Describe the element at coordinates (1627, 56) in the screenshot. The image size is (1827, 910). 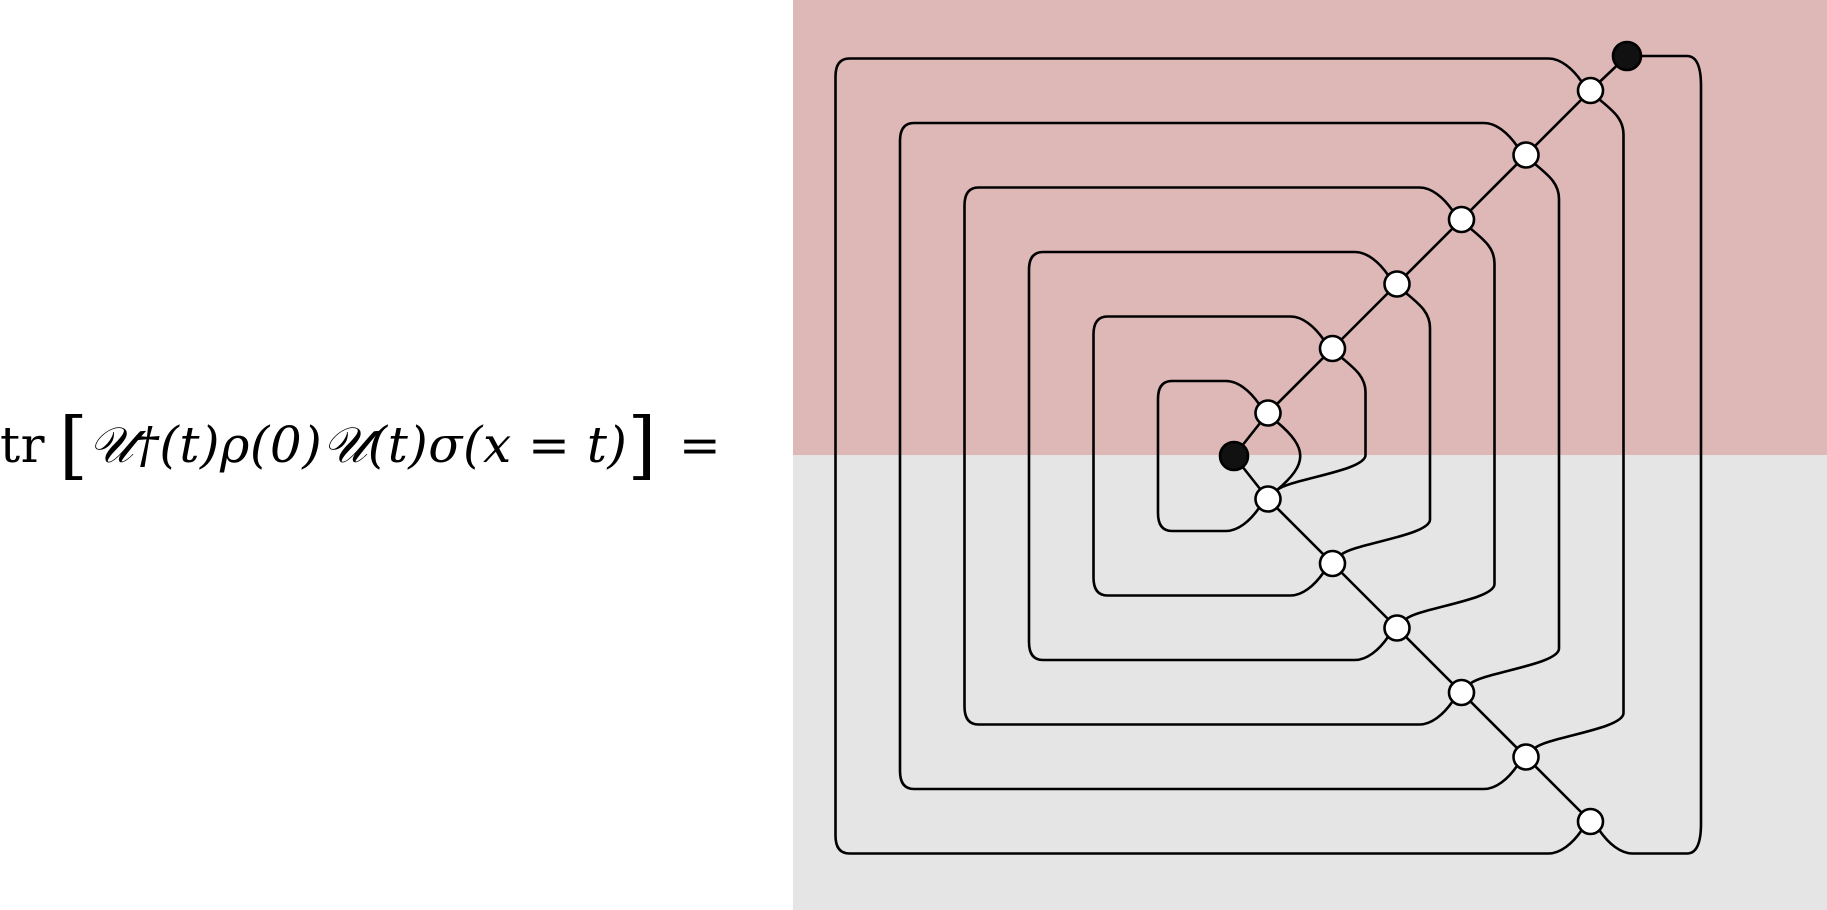
I see `filled-node-top` at that location.